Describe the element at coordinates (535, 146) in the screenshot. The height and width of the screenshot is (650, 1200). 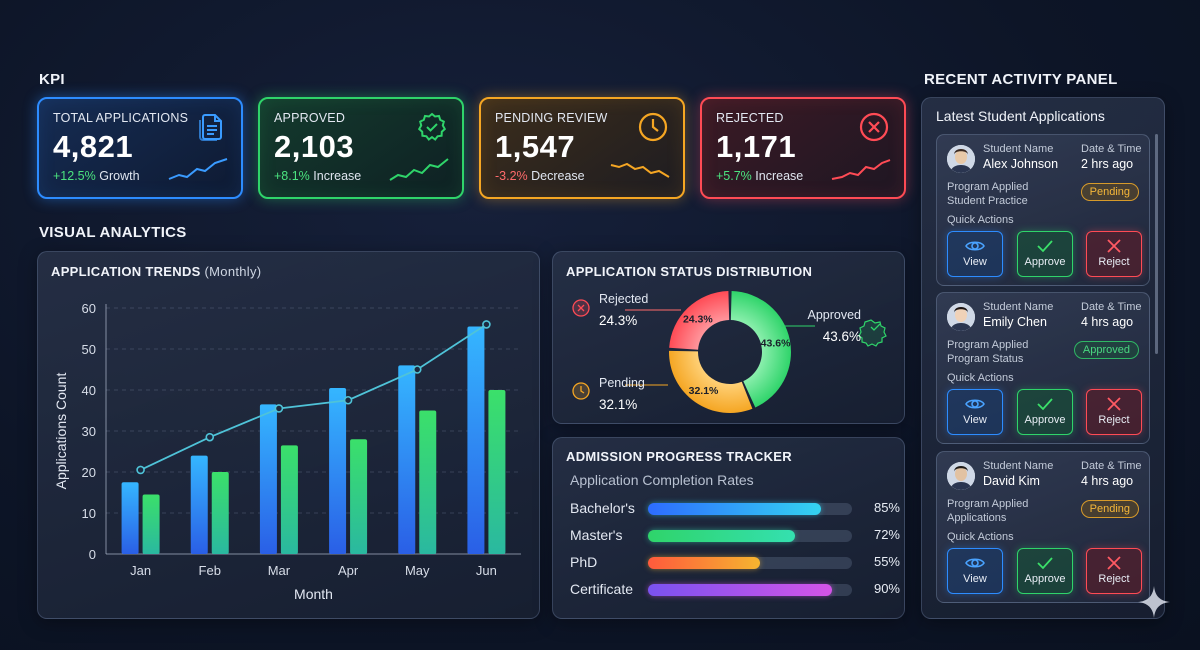
I see `kpi-value: 1,547` at that location.